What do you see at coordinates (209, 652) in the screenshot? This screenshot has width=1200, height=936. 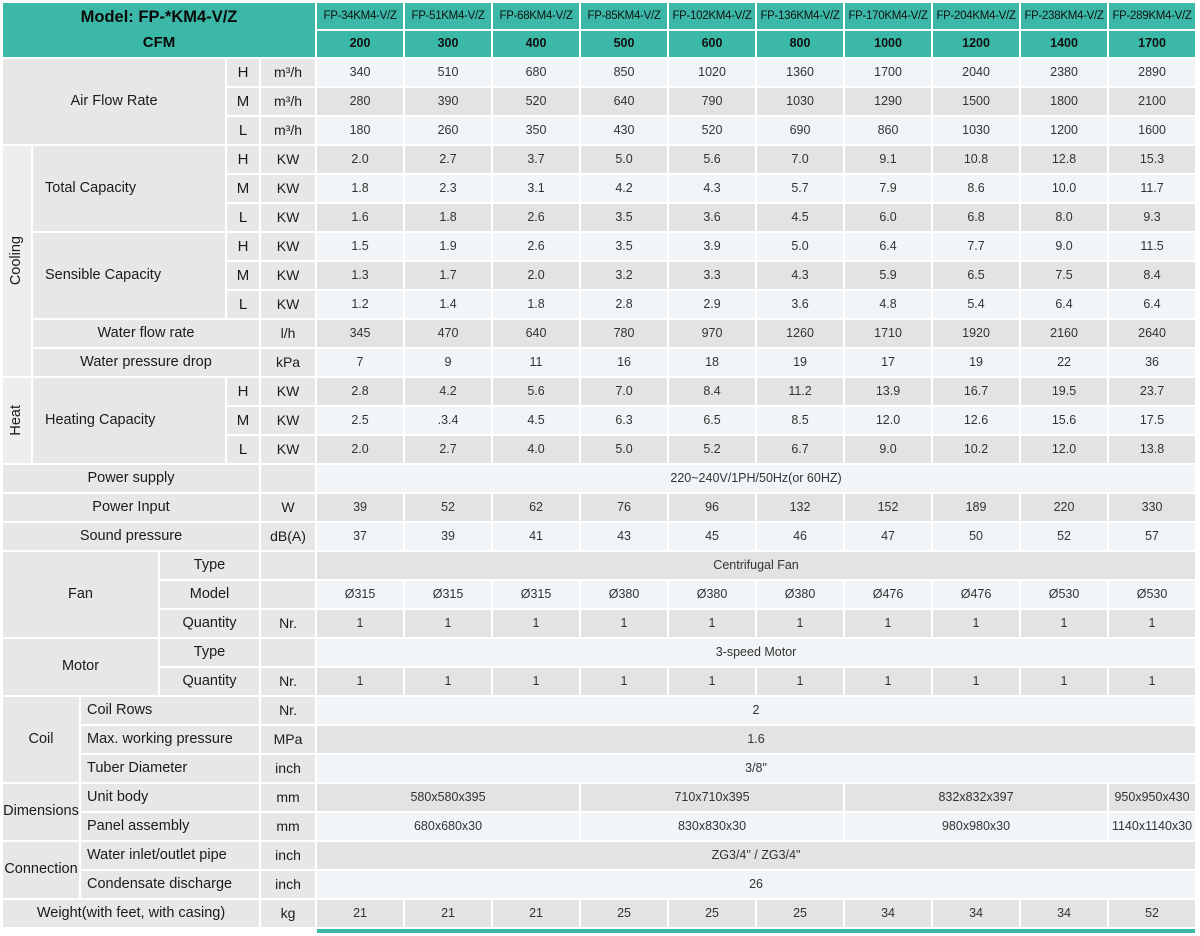 I see `row-label-type: Type` at bounding box center [209, 652].